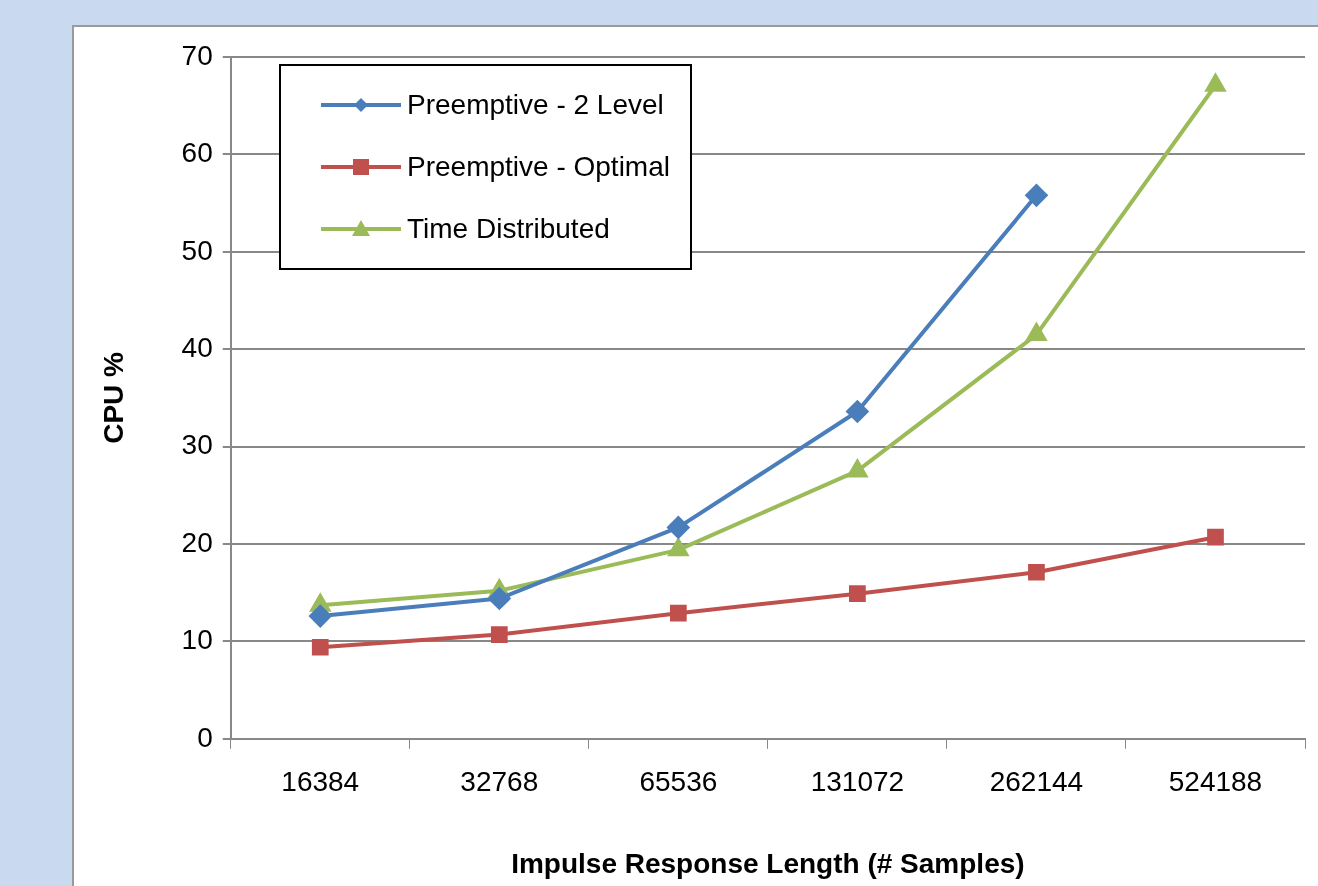 The image size is (1318, 886). What do you see at coordinates (205, 737) in the screenshot?
I see `y-tick-label: 0` at bounding box center [205, 737].